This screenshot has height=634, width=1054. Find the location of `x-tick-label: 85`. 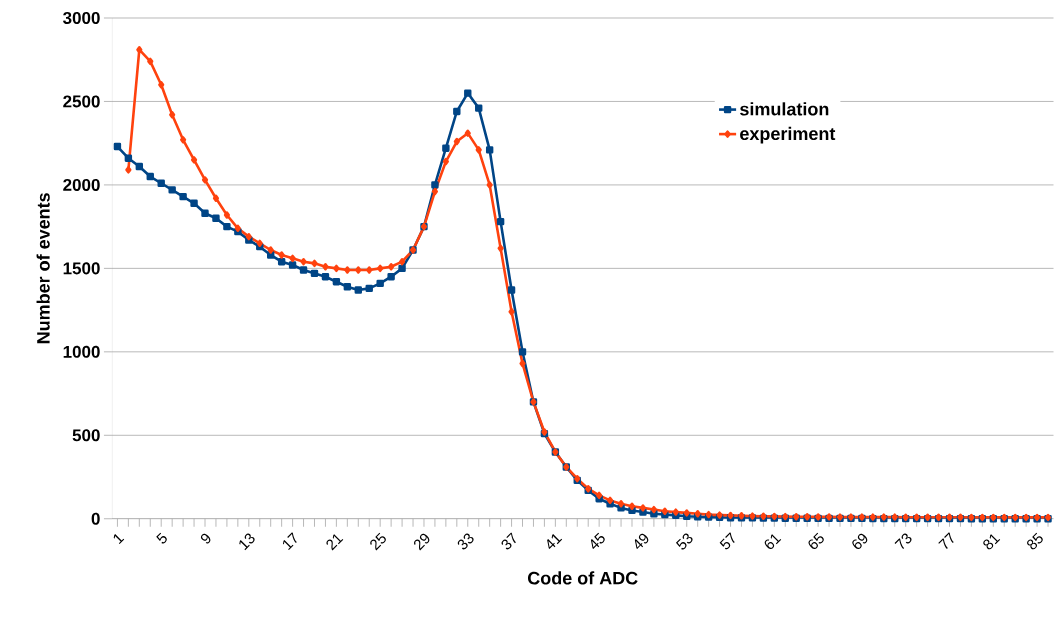

x-tick-label: 85 is located at coordinates (1035, 541).